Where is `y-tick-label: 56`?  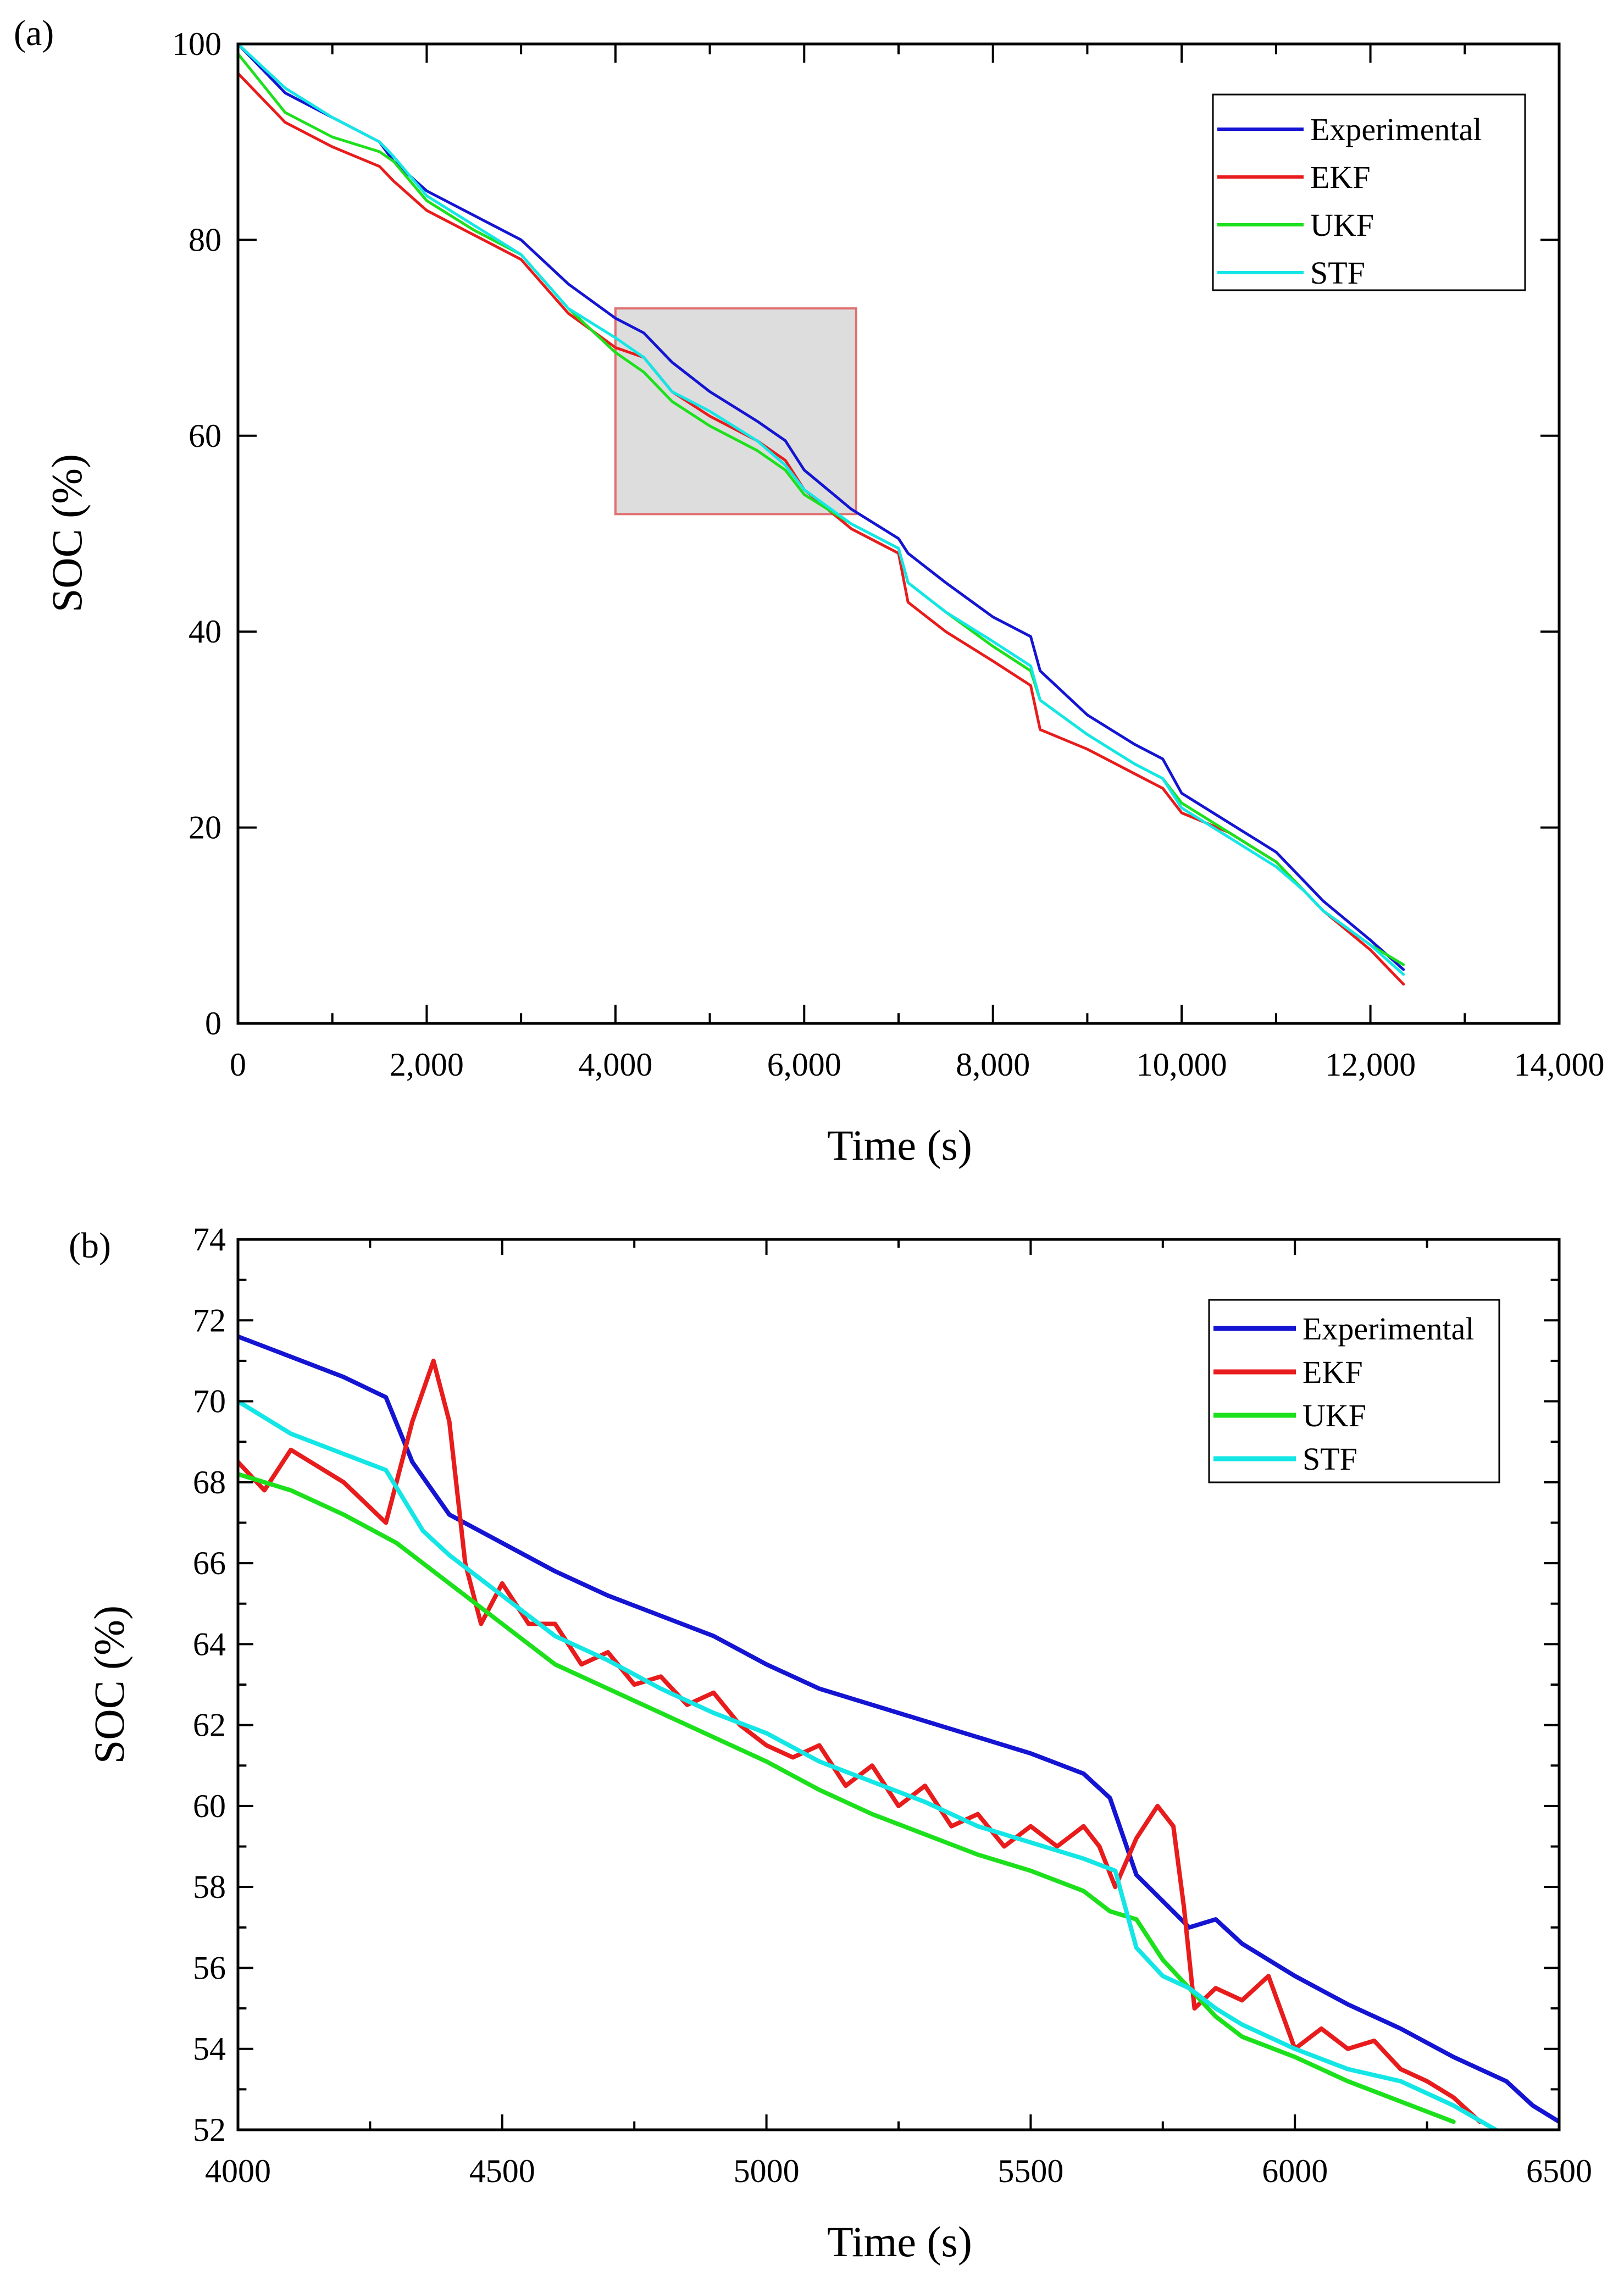 y-tick-label: 56 is located at coordinates (209, 1968).